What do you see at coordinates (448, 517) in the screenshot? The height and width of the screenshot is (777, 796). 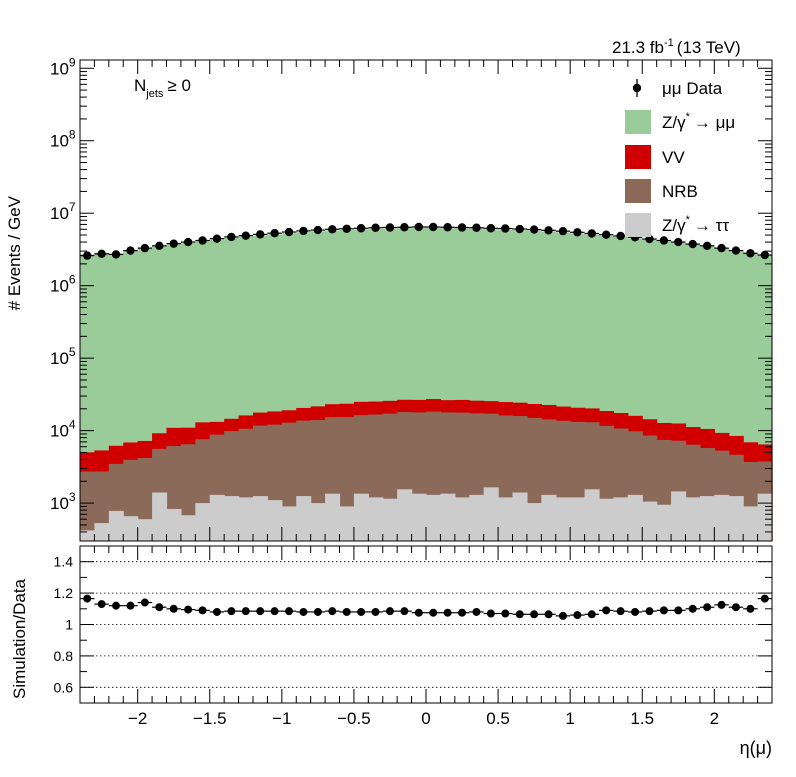 I see `bar-z--25` at bounding box center [448, 517].